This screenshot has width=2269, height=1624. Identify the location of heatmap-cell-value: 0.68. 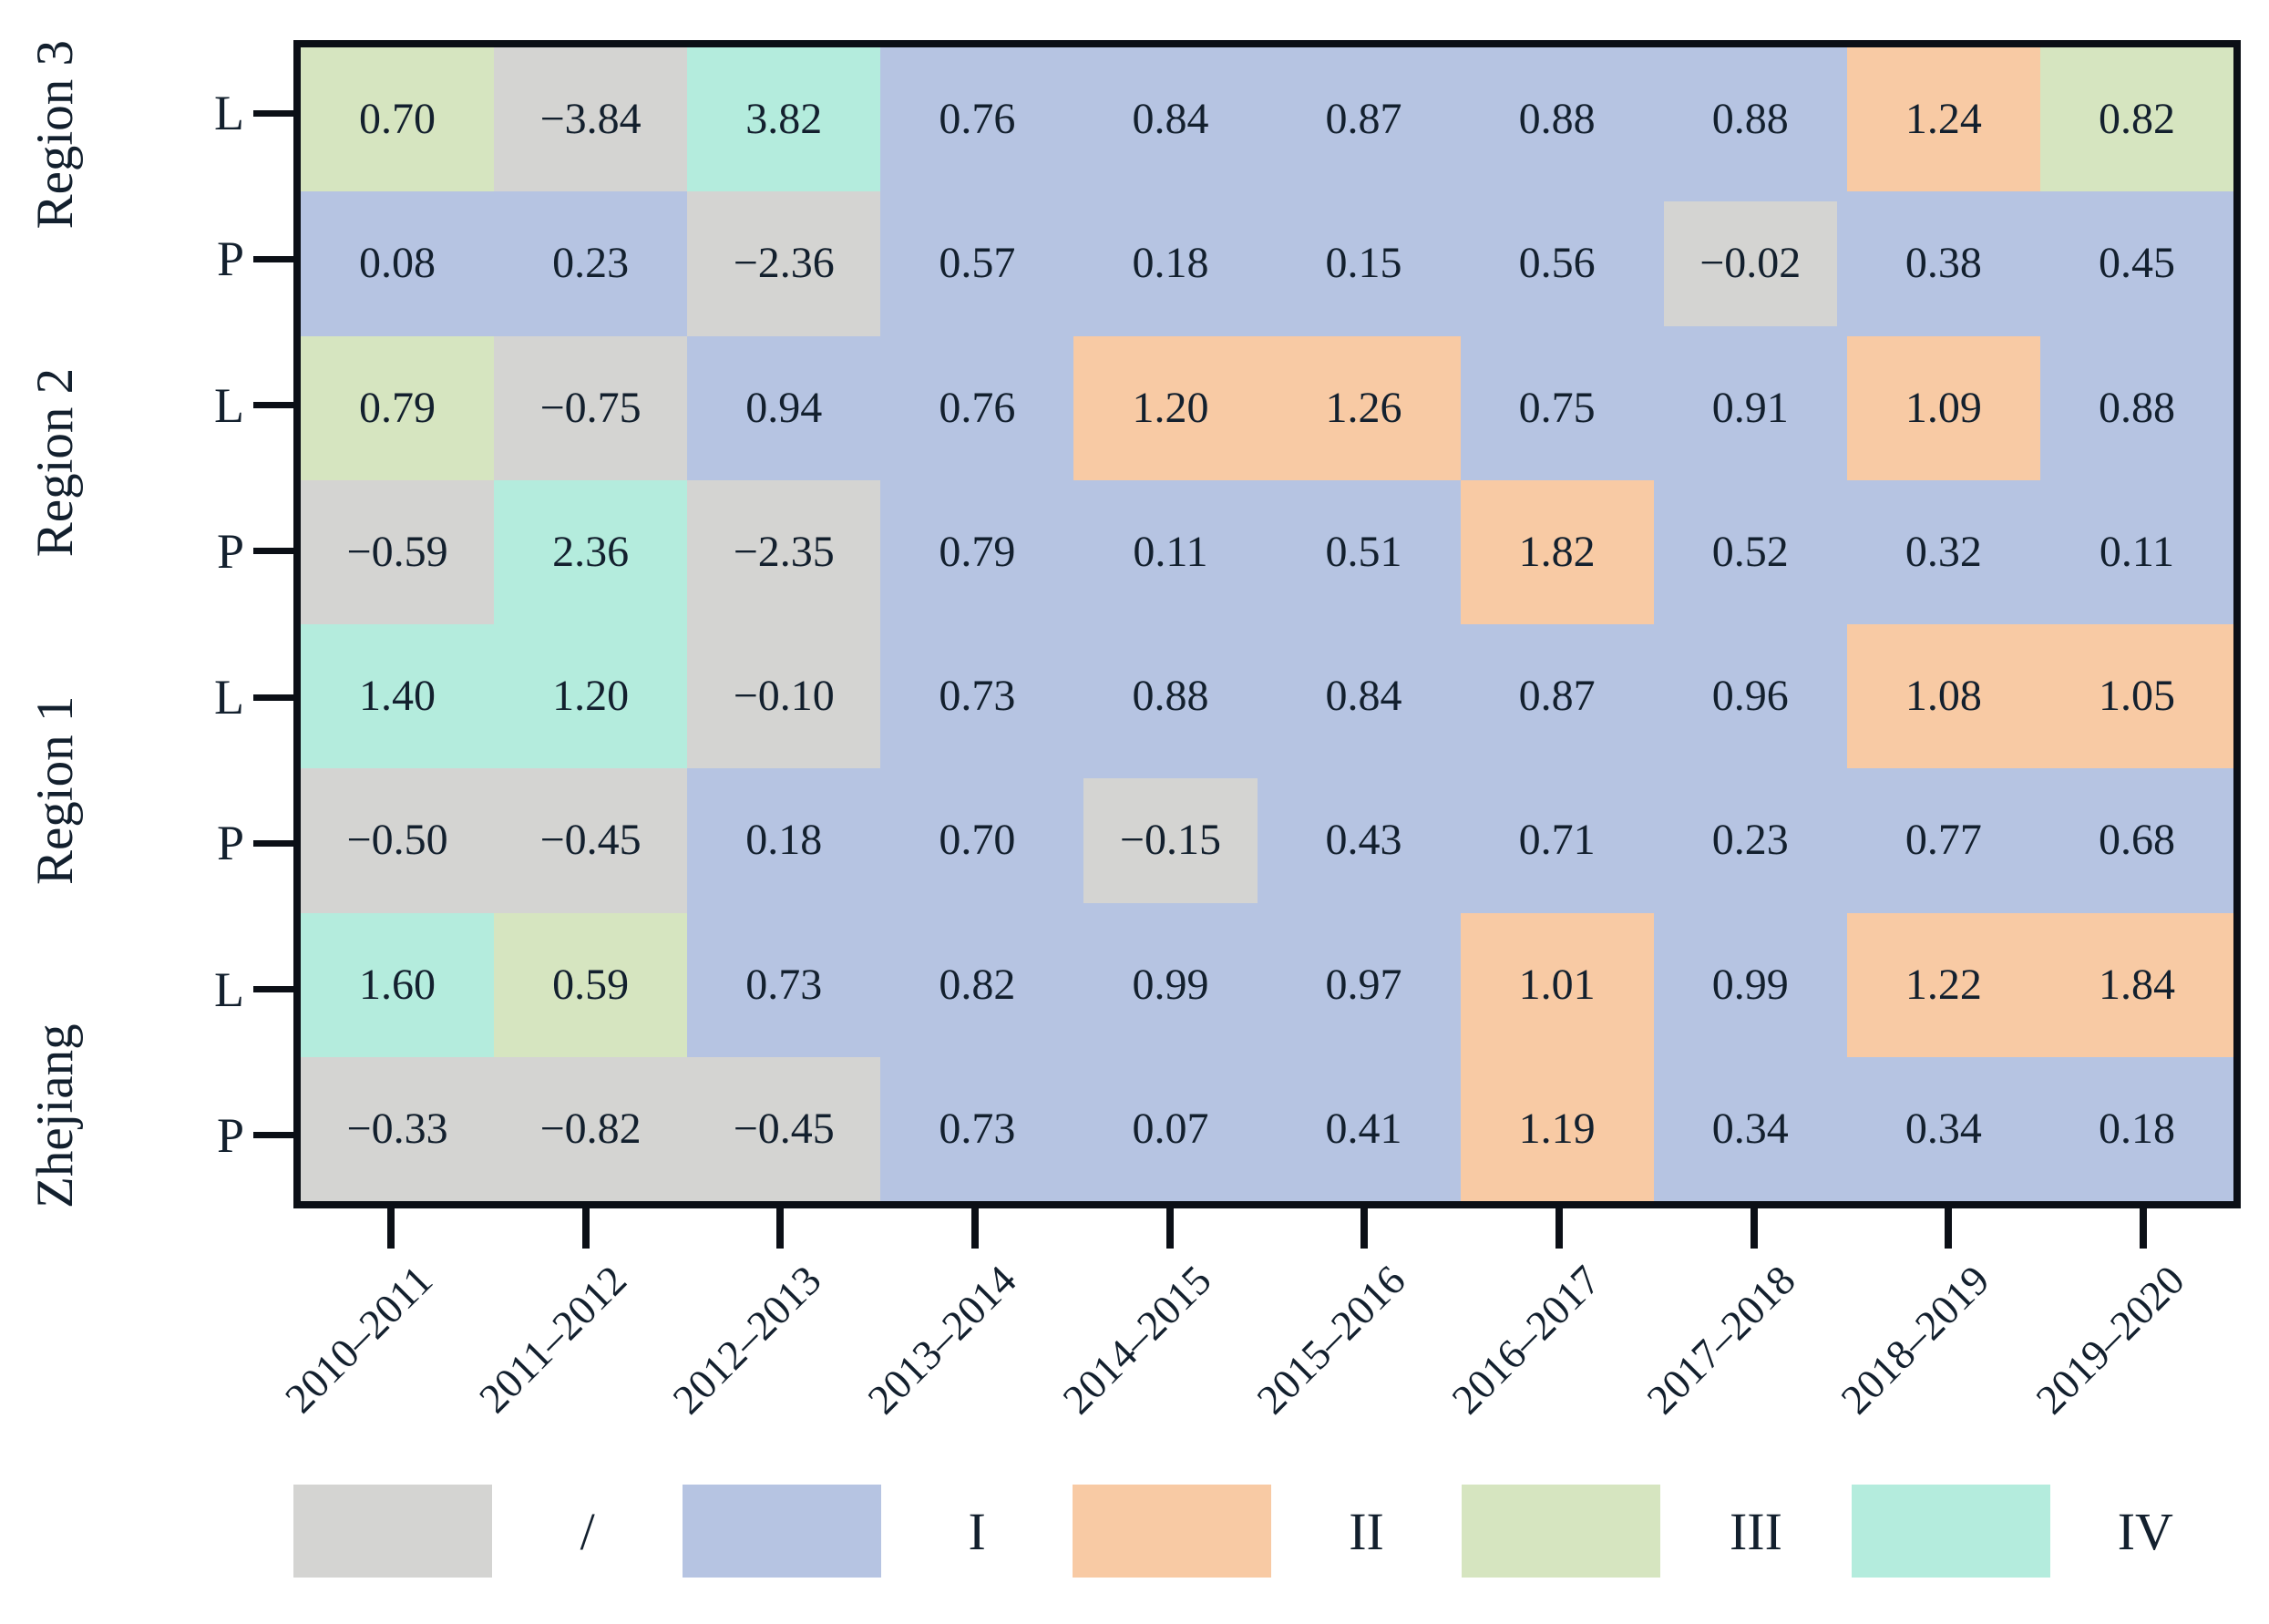
(2136, 840).